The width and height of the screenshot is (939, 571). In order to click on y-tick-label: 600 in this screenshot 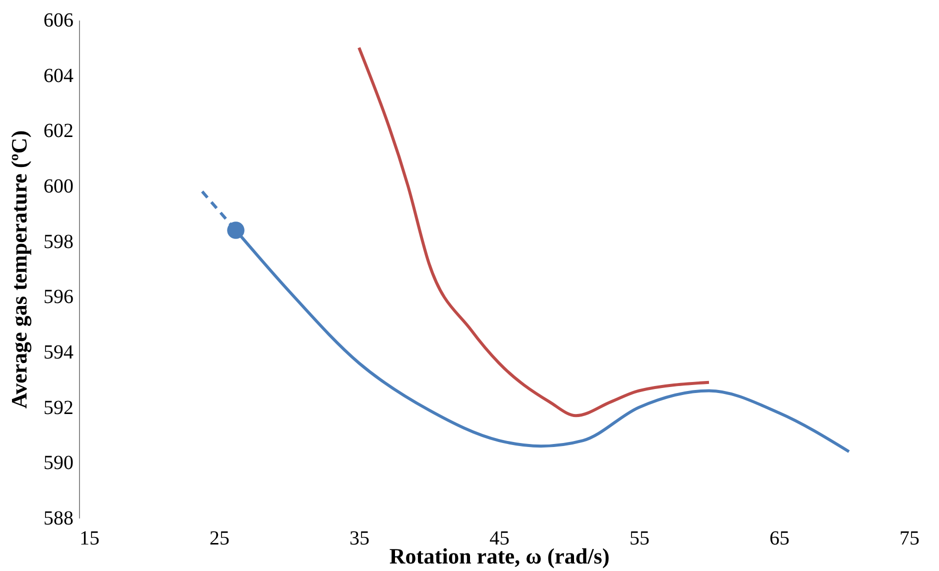, I will do `click(59, 187)`.